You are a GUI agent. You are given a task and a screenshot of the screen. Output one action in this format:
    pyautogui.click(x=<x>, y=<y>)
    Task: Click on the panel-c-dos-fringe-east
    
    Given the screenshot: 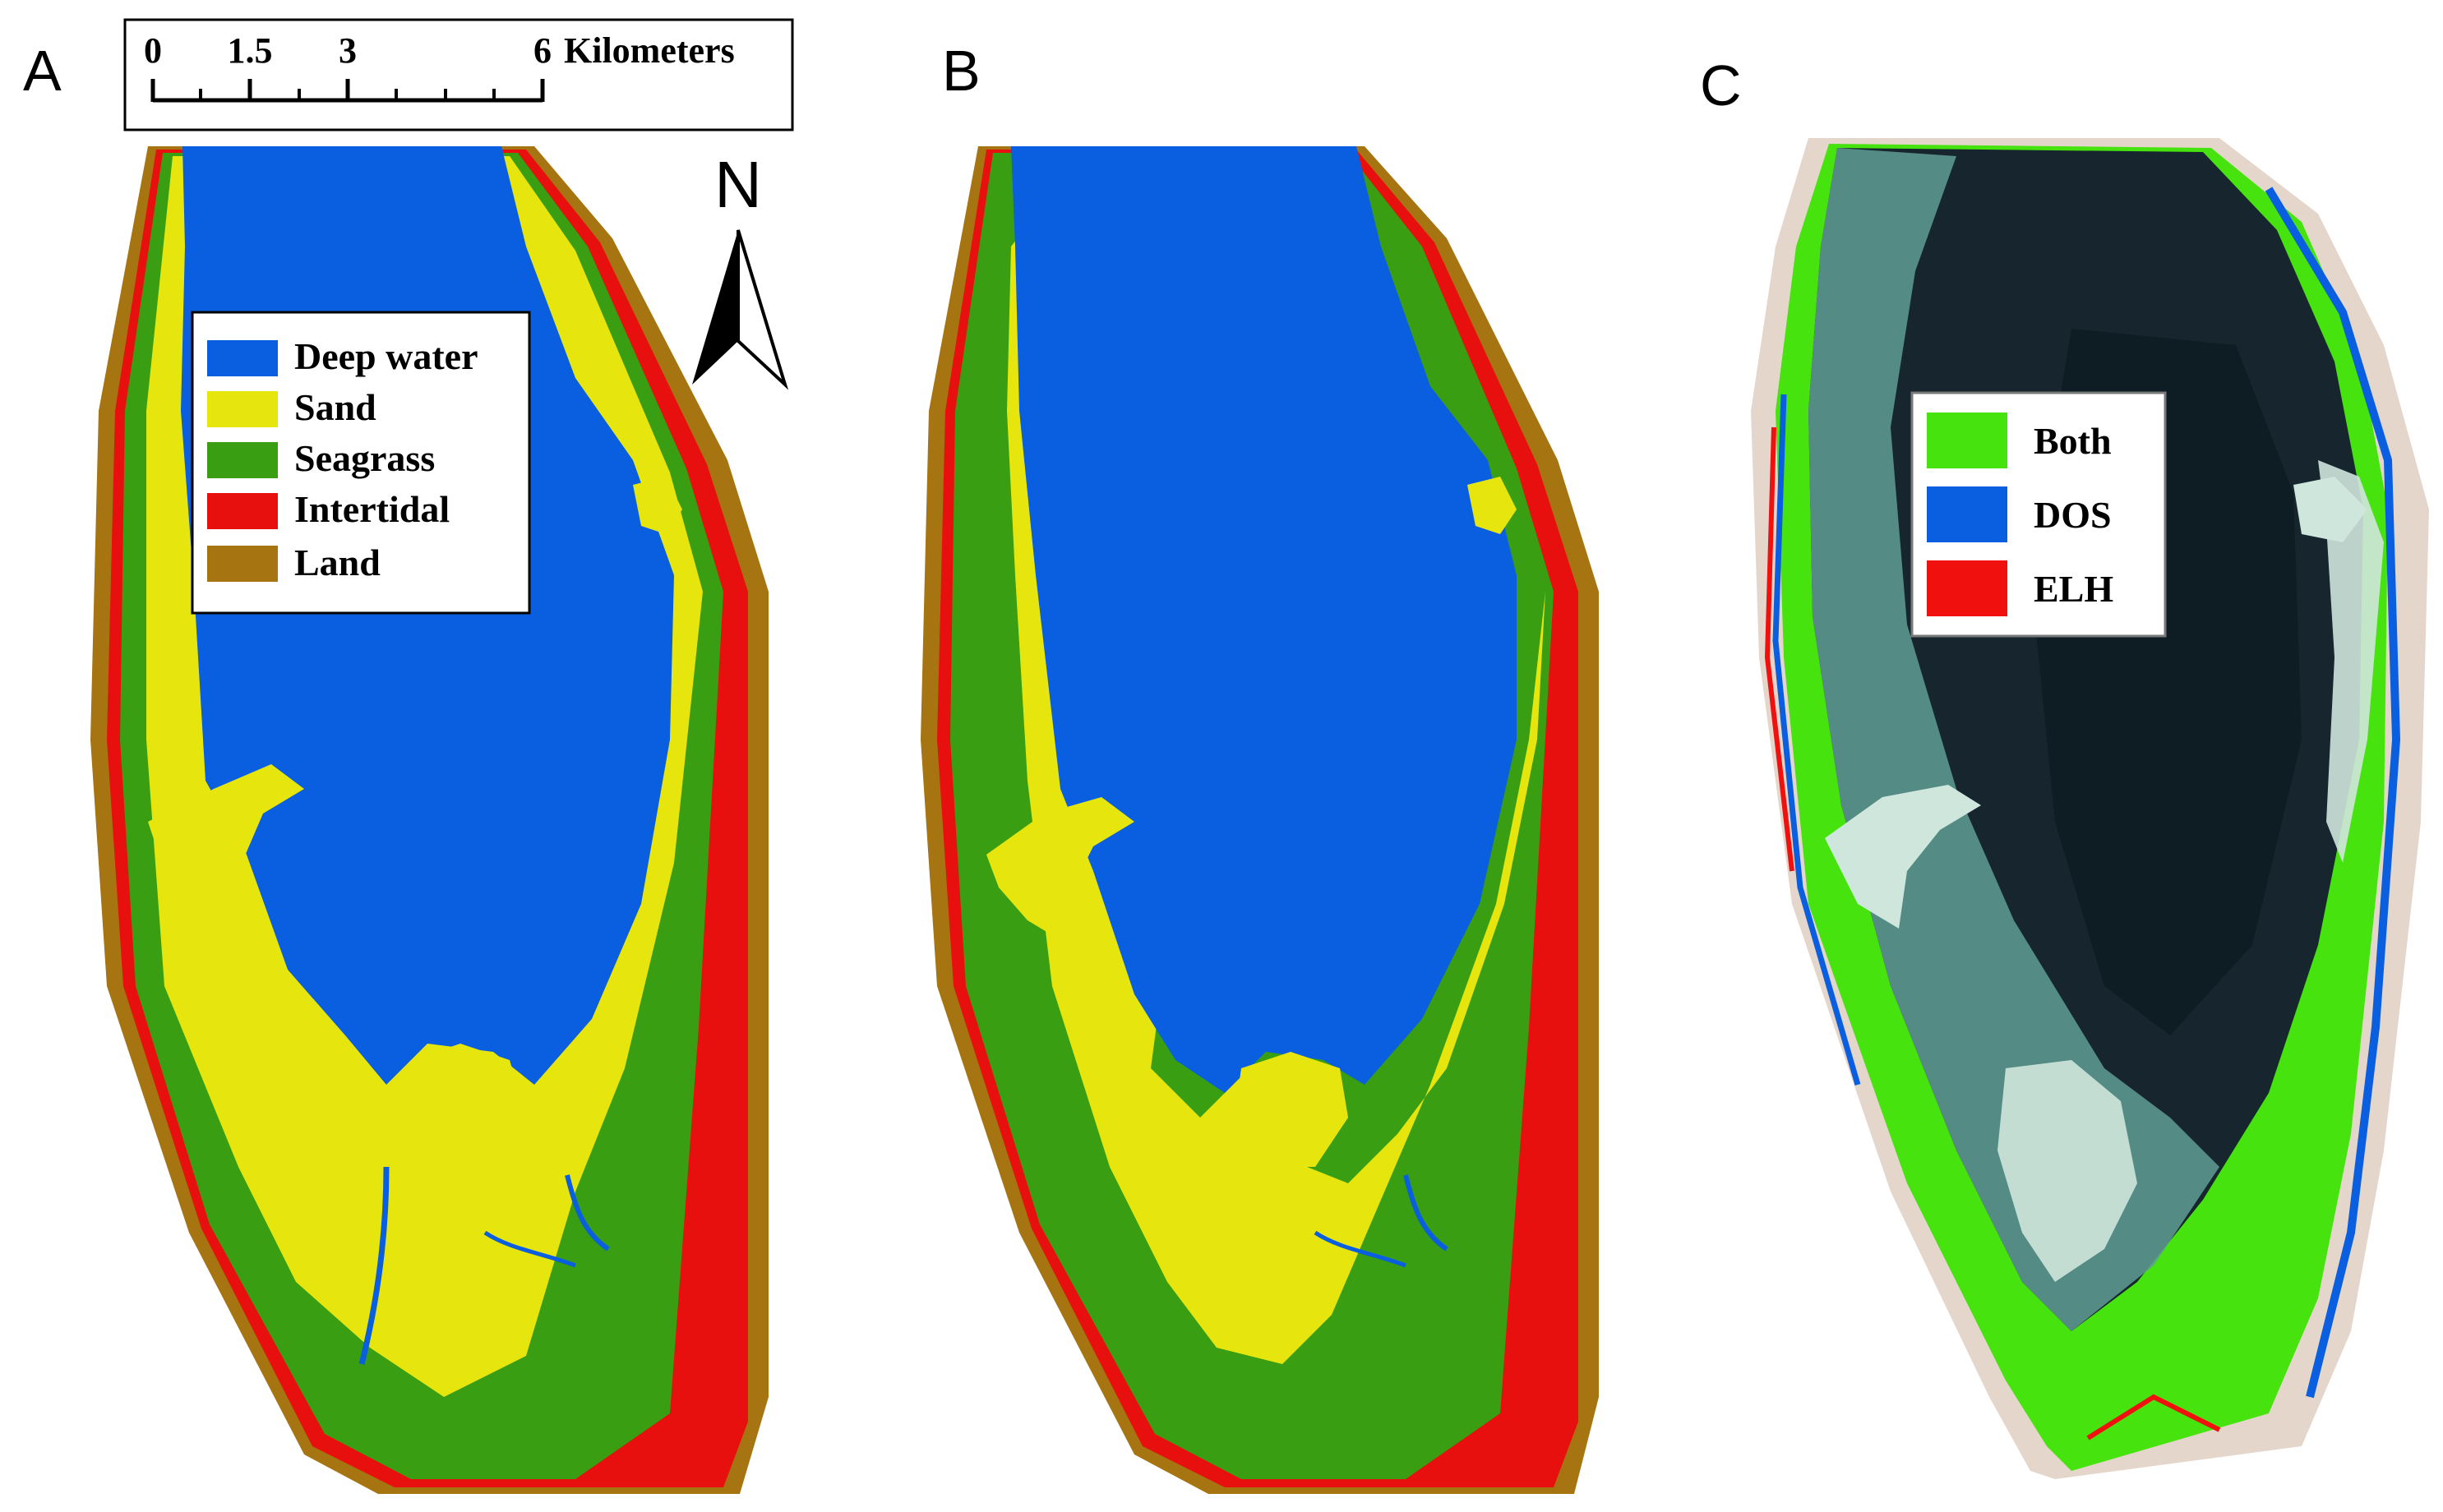 What is the action you would take?
    pyautogui.click(x=2333, y=793)
    